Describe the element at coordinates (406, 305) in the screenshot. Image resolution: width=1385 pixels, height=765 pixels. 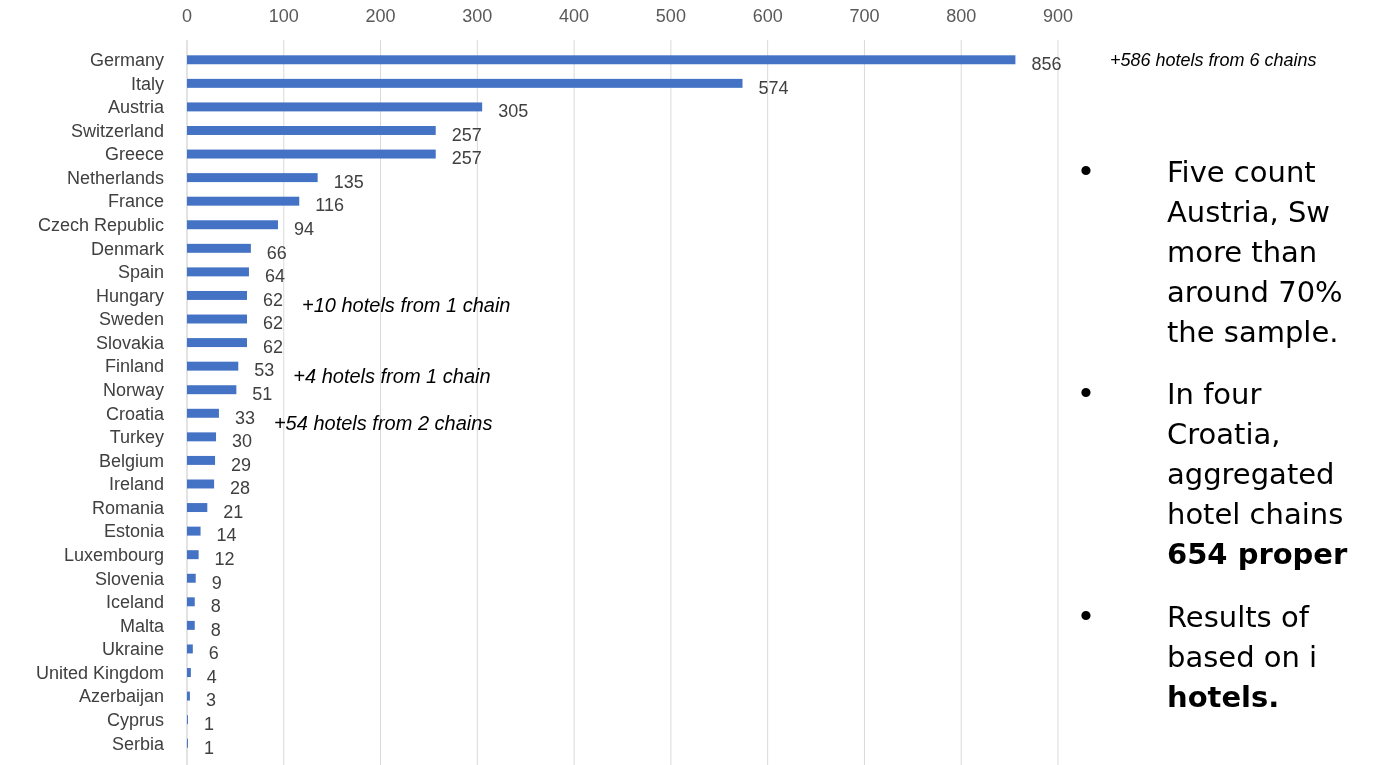
I see `annotation: +10 hotels from 1 chain` at that location.